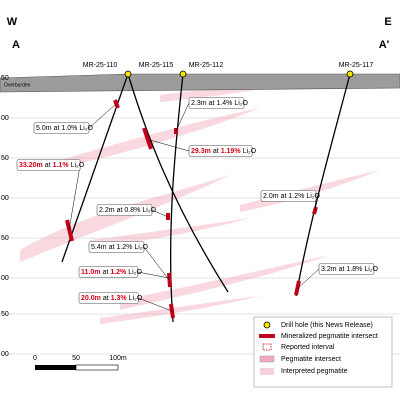  I want to click on length: 2.0m, so click(271, 196).